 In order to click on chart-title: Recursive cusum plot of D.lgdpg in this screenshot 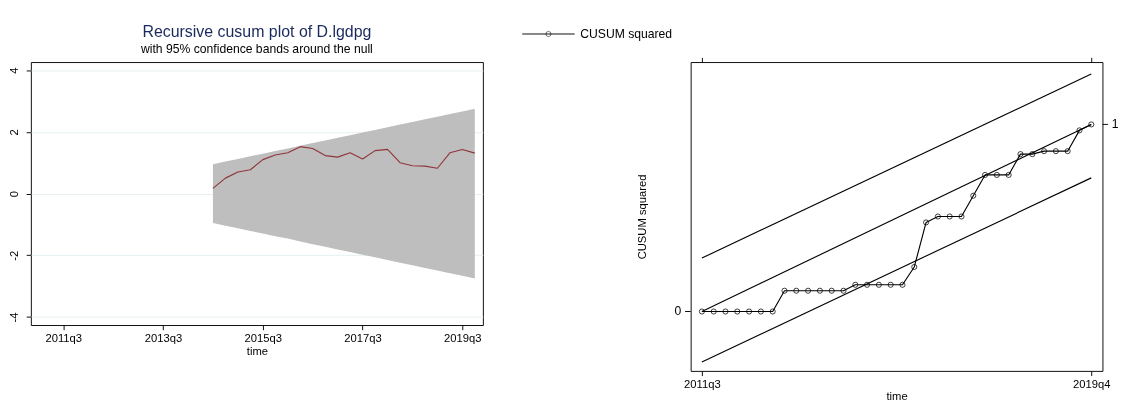, I will do `click(257, 31)`.